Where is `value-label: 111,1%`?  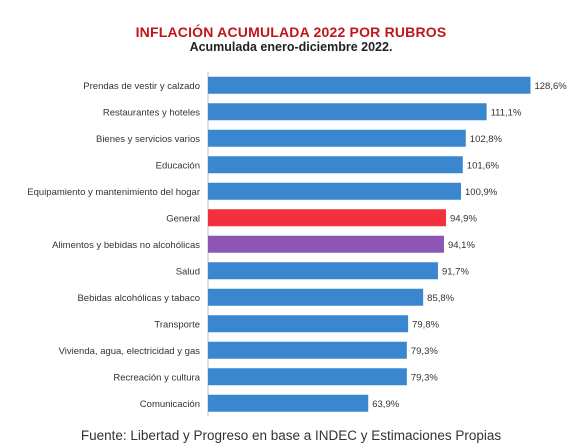 value-label: 111,1% is located at coordinates (506, 112).